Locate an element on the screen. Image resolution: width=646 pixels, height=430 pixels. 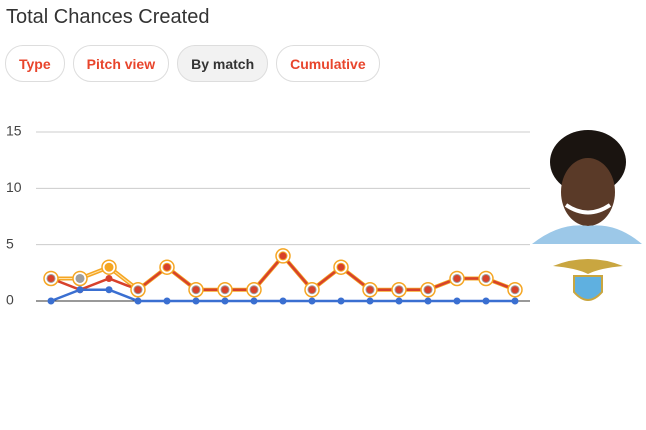
tab-button: Cumulative is located at coordinates (328, 63).